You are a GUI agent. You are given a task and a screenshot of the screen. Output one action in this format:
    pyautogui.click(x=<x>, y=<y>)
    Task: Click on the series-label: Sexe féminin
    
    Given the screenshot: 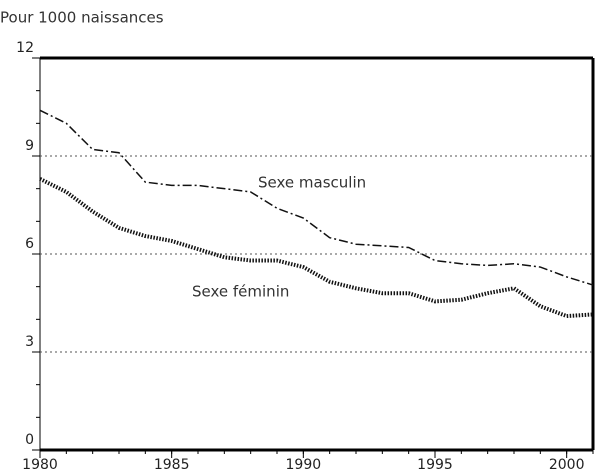 What is the action you would take?
    pyautogui.click(x=240, y=292)
    